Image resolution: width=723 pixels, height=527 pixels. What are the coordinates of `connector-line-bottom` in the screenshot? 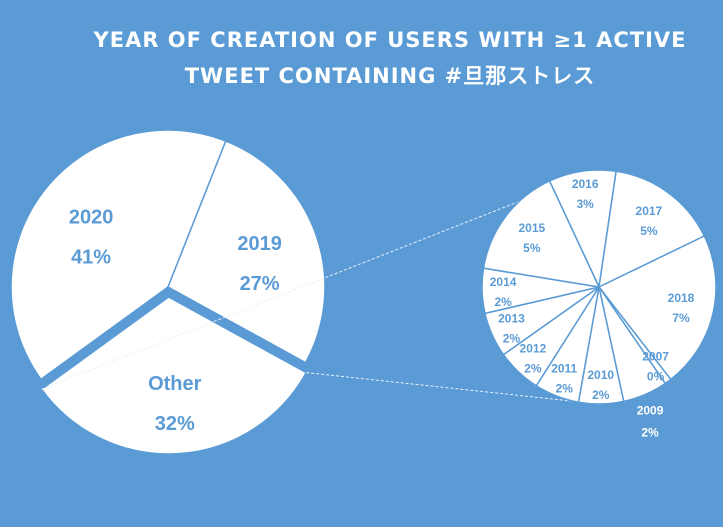 It's located at (453, 388).